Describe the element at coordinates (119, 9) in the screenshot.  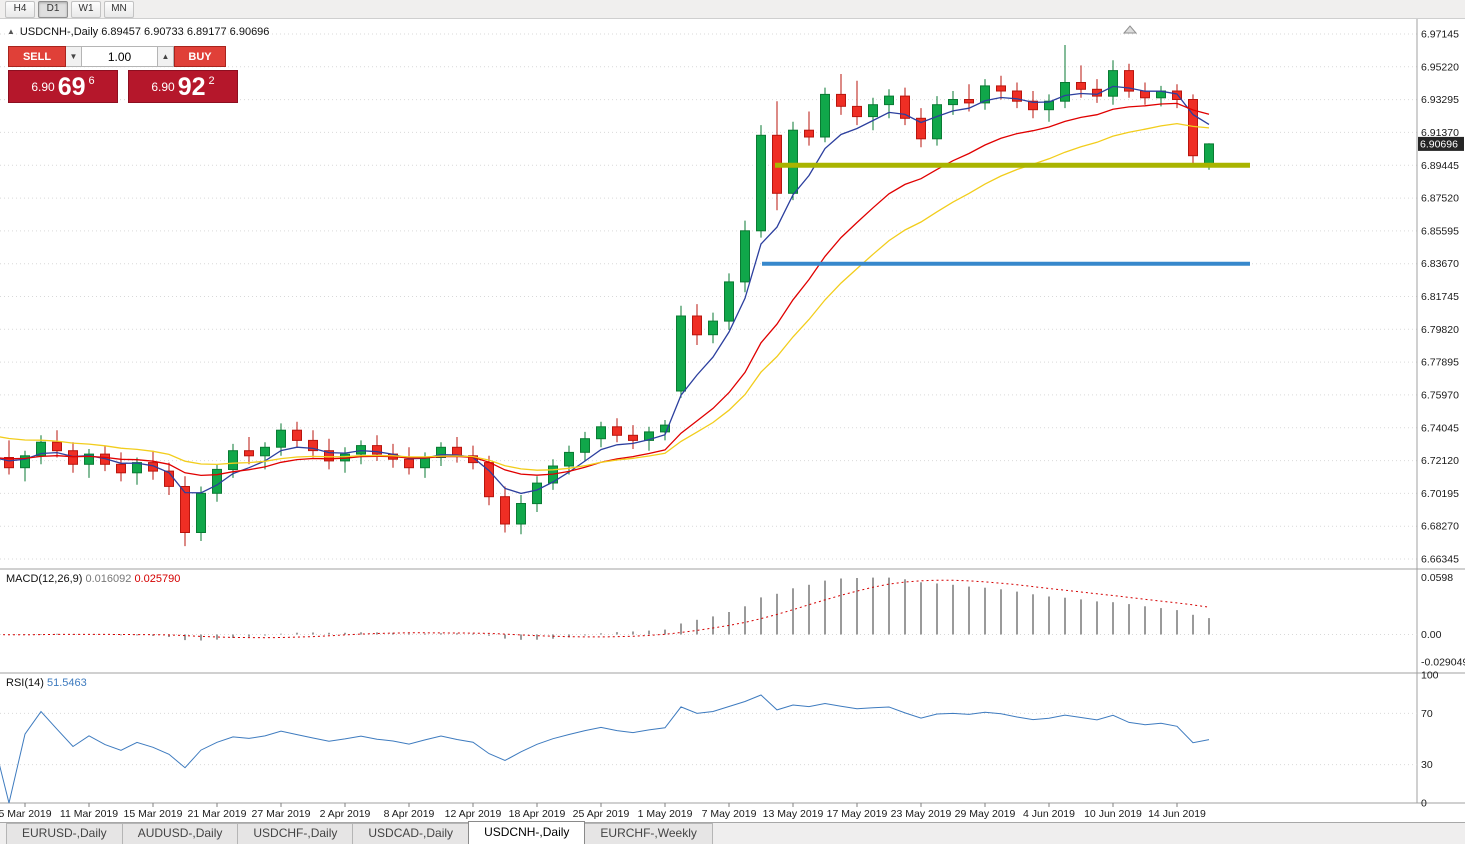
I see `timeframe-button-mn: MN` at that location.